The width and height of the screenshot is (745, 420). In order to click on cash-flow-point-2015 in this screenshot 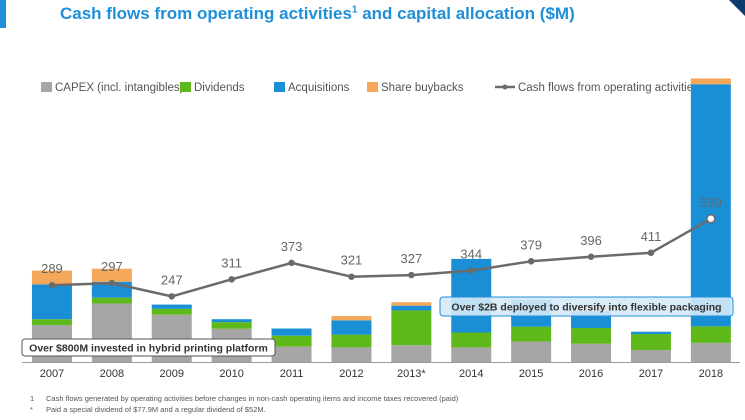, I will do `click(531, 261)`.